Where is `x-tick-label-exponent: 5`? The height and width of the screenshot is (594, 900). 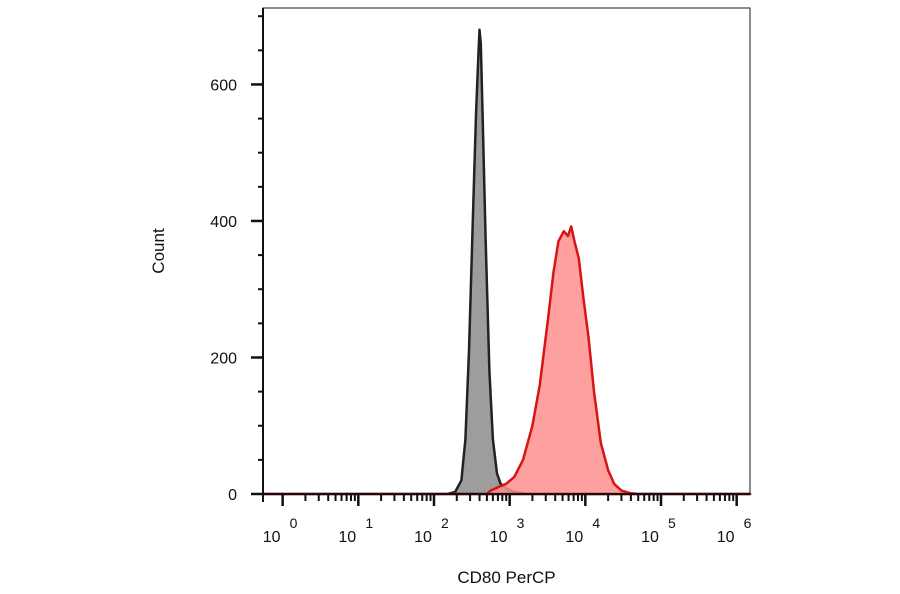
x-tick-label-exponent: 5 is located at coordinates (672, 523).